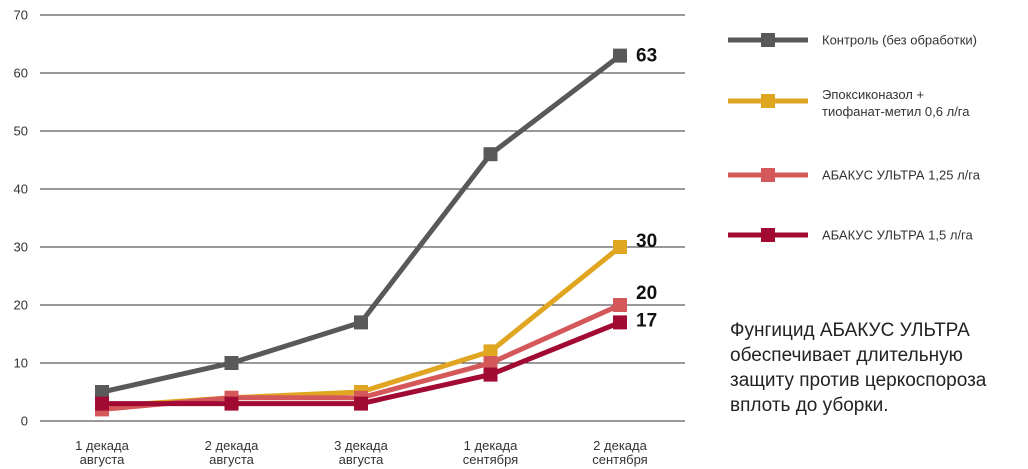  Describe the element at coordinates (21, 189) in the screenshot. I see `y-tick-label: 40` at that location.